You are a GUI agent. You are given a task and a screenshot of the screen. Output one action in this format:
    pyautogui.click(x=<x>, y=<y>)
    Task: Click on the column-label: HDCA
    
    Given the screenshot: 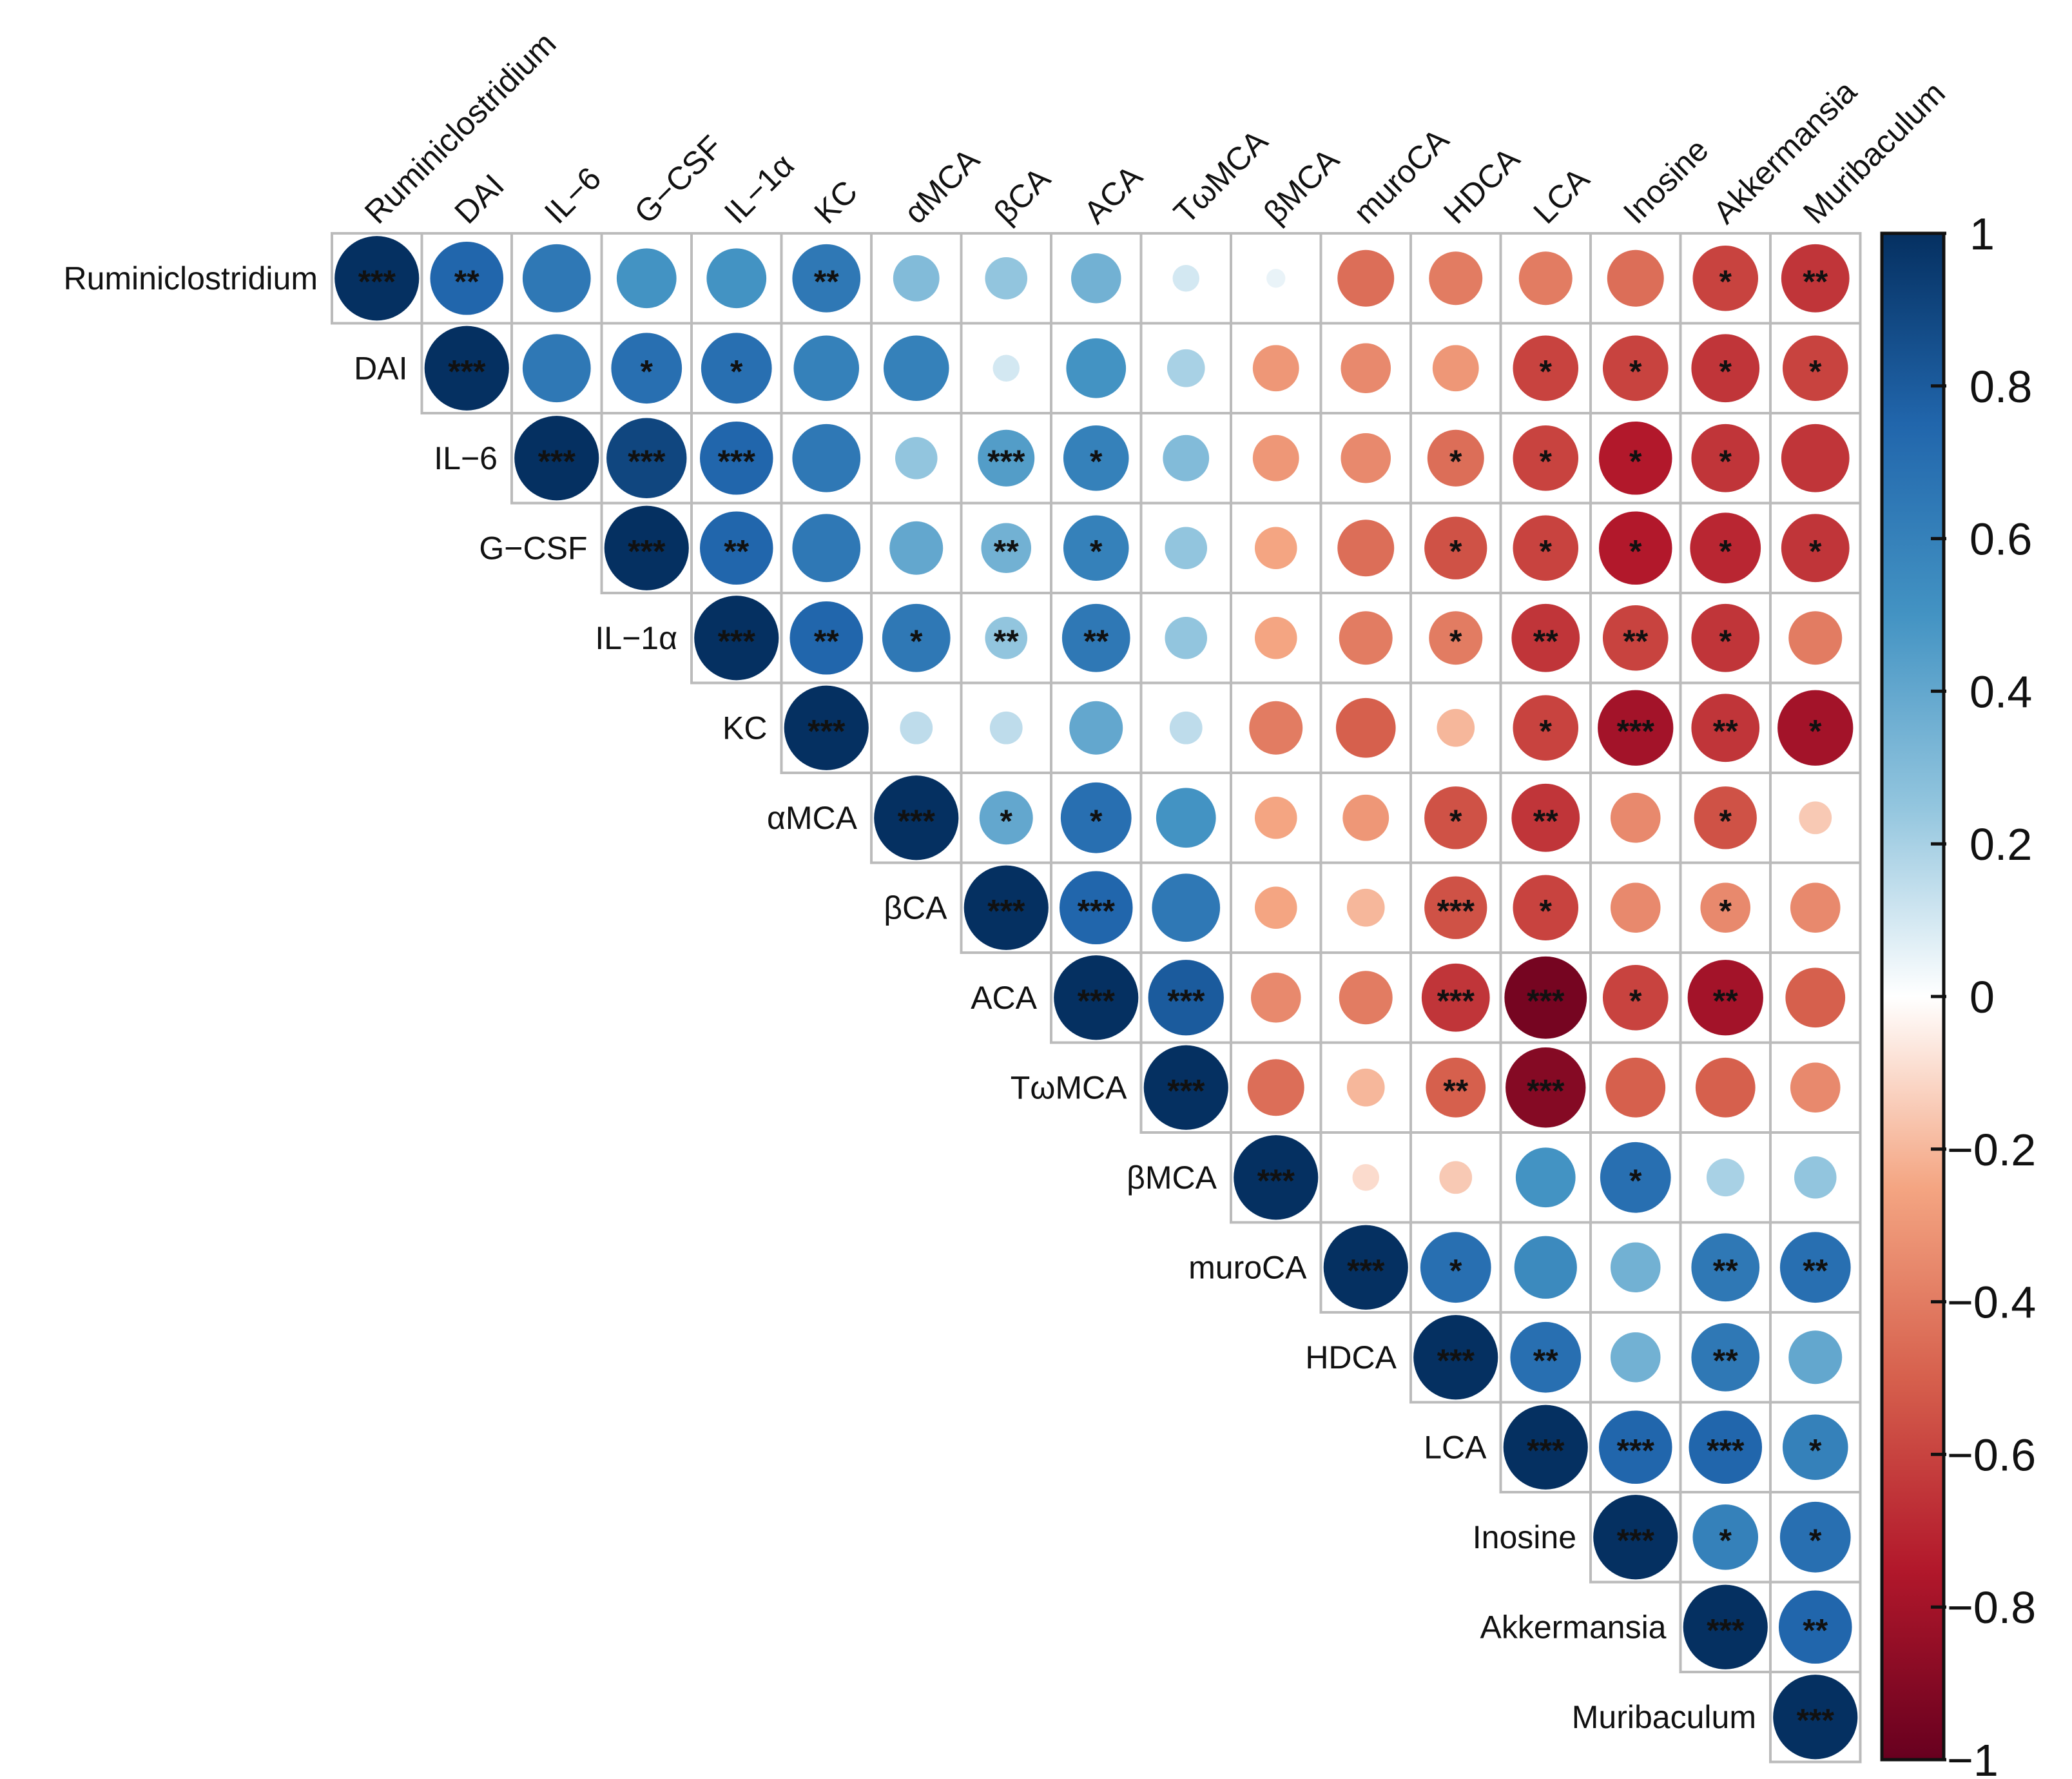 What is the action you would take?
    pyautogui.click(x=1482, y=186)
    